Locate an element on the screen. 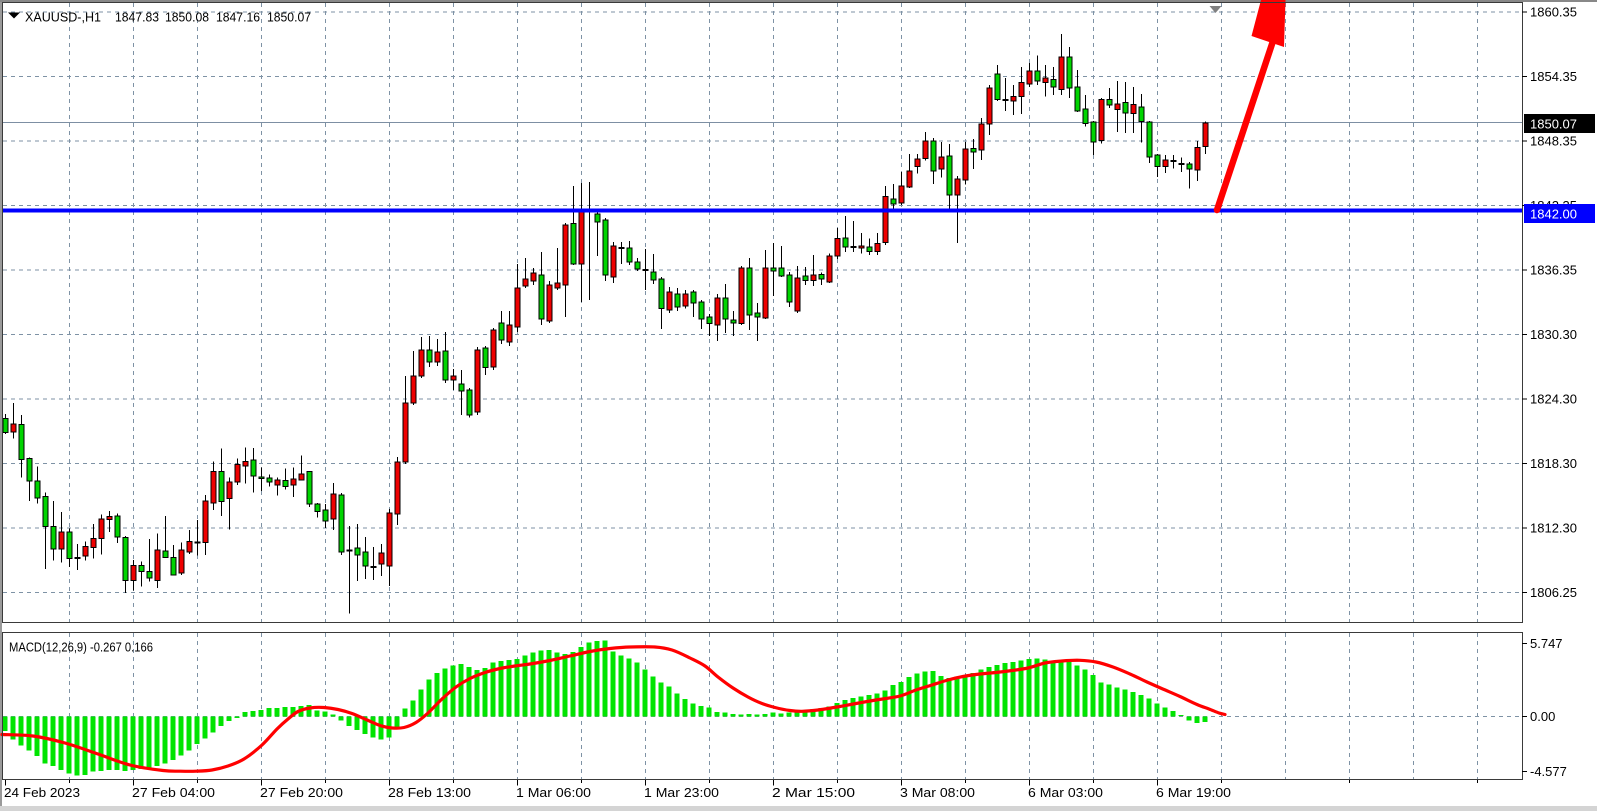 This screenshot has width=1597, height=811. svg-text: 3 Mar 08:00 is located at coordinates (937, 792).